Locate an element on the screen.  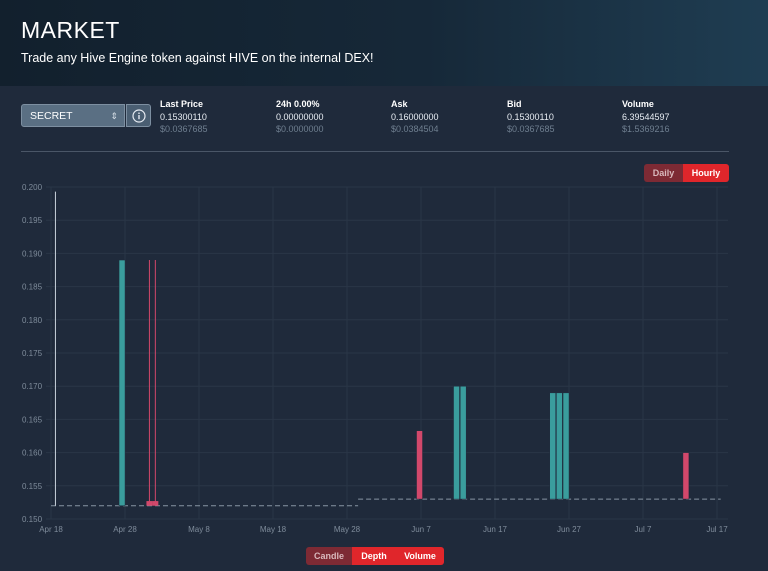
depth-button: Depth is located at coordinates (374, 556).